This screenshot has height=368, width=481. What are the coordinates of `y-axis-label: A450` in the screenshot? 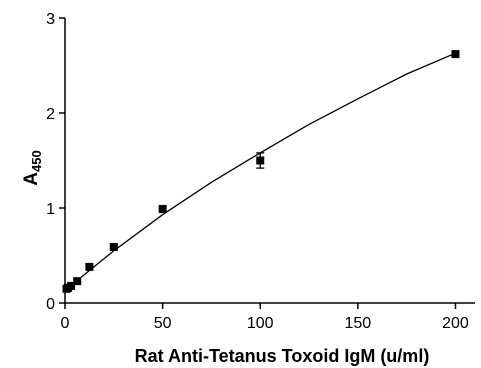 It's located at (32, 167).